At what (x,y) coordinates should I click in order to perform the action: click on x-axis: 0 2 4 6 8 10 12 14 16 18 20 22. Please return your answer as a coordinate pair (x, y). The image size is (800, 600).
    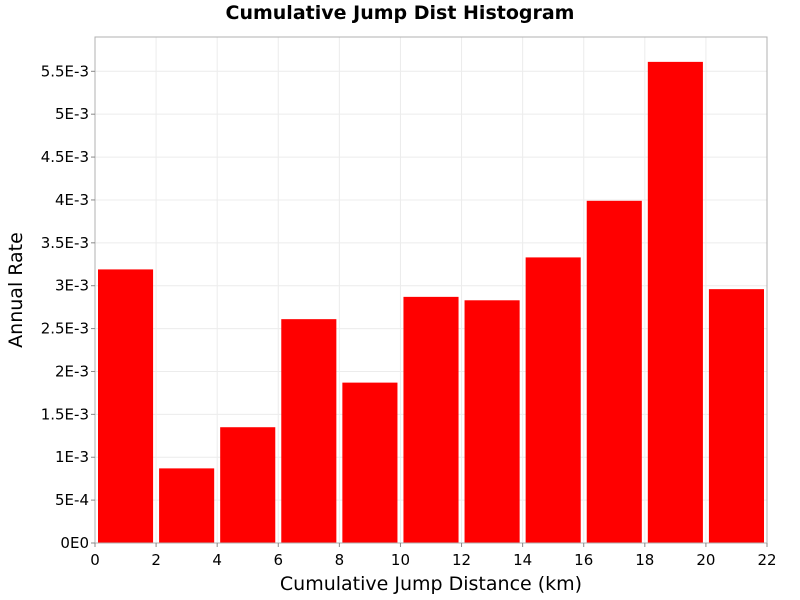
    Looking at the image, I should click on (433, 556).